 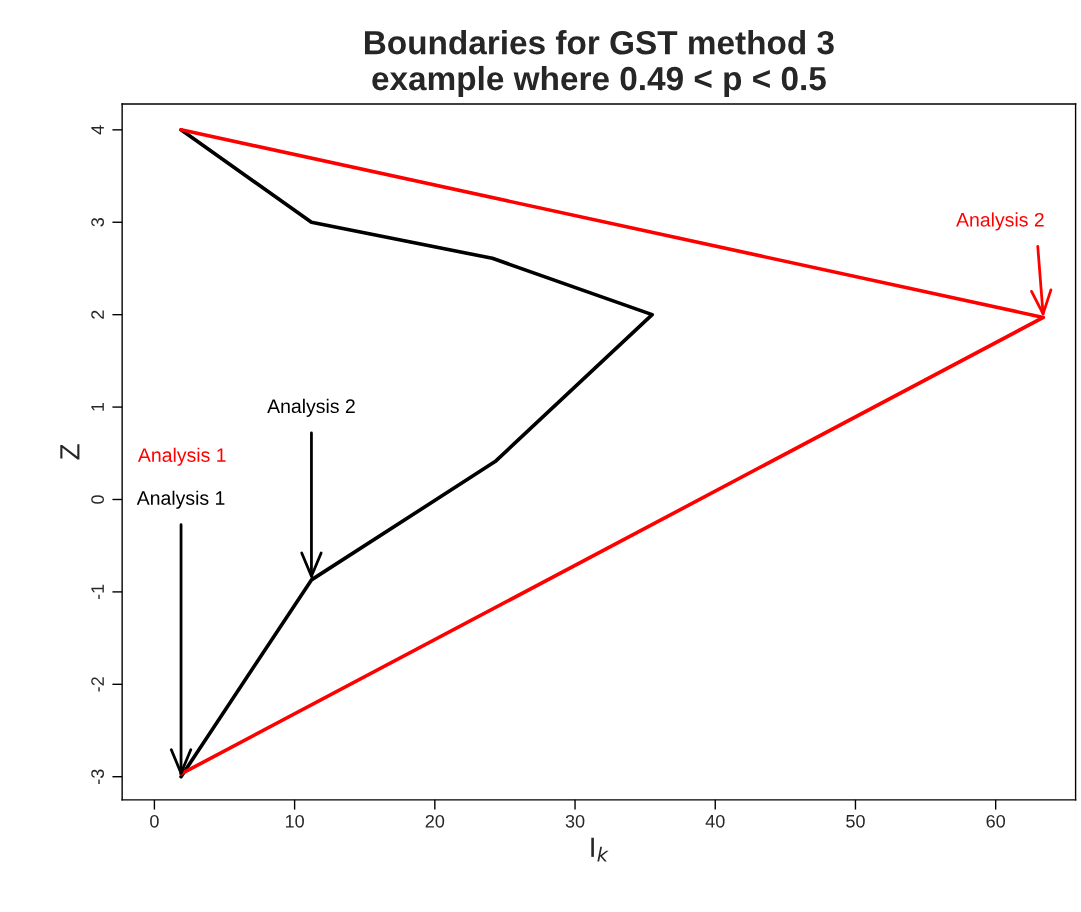 What do you see at coordinates (97, 684) in the screenshot?
I see `y-tick-label: -2` at bounding box center [97, 684].